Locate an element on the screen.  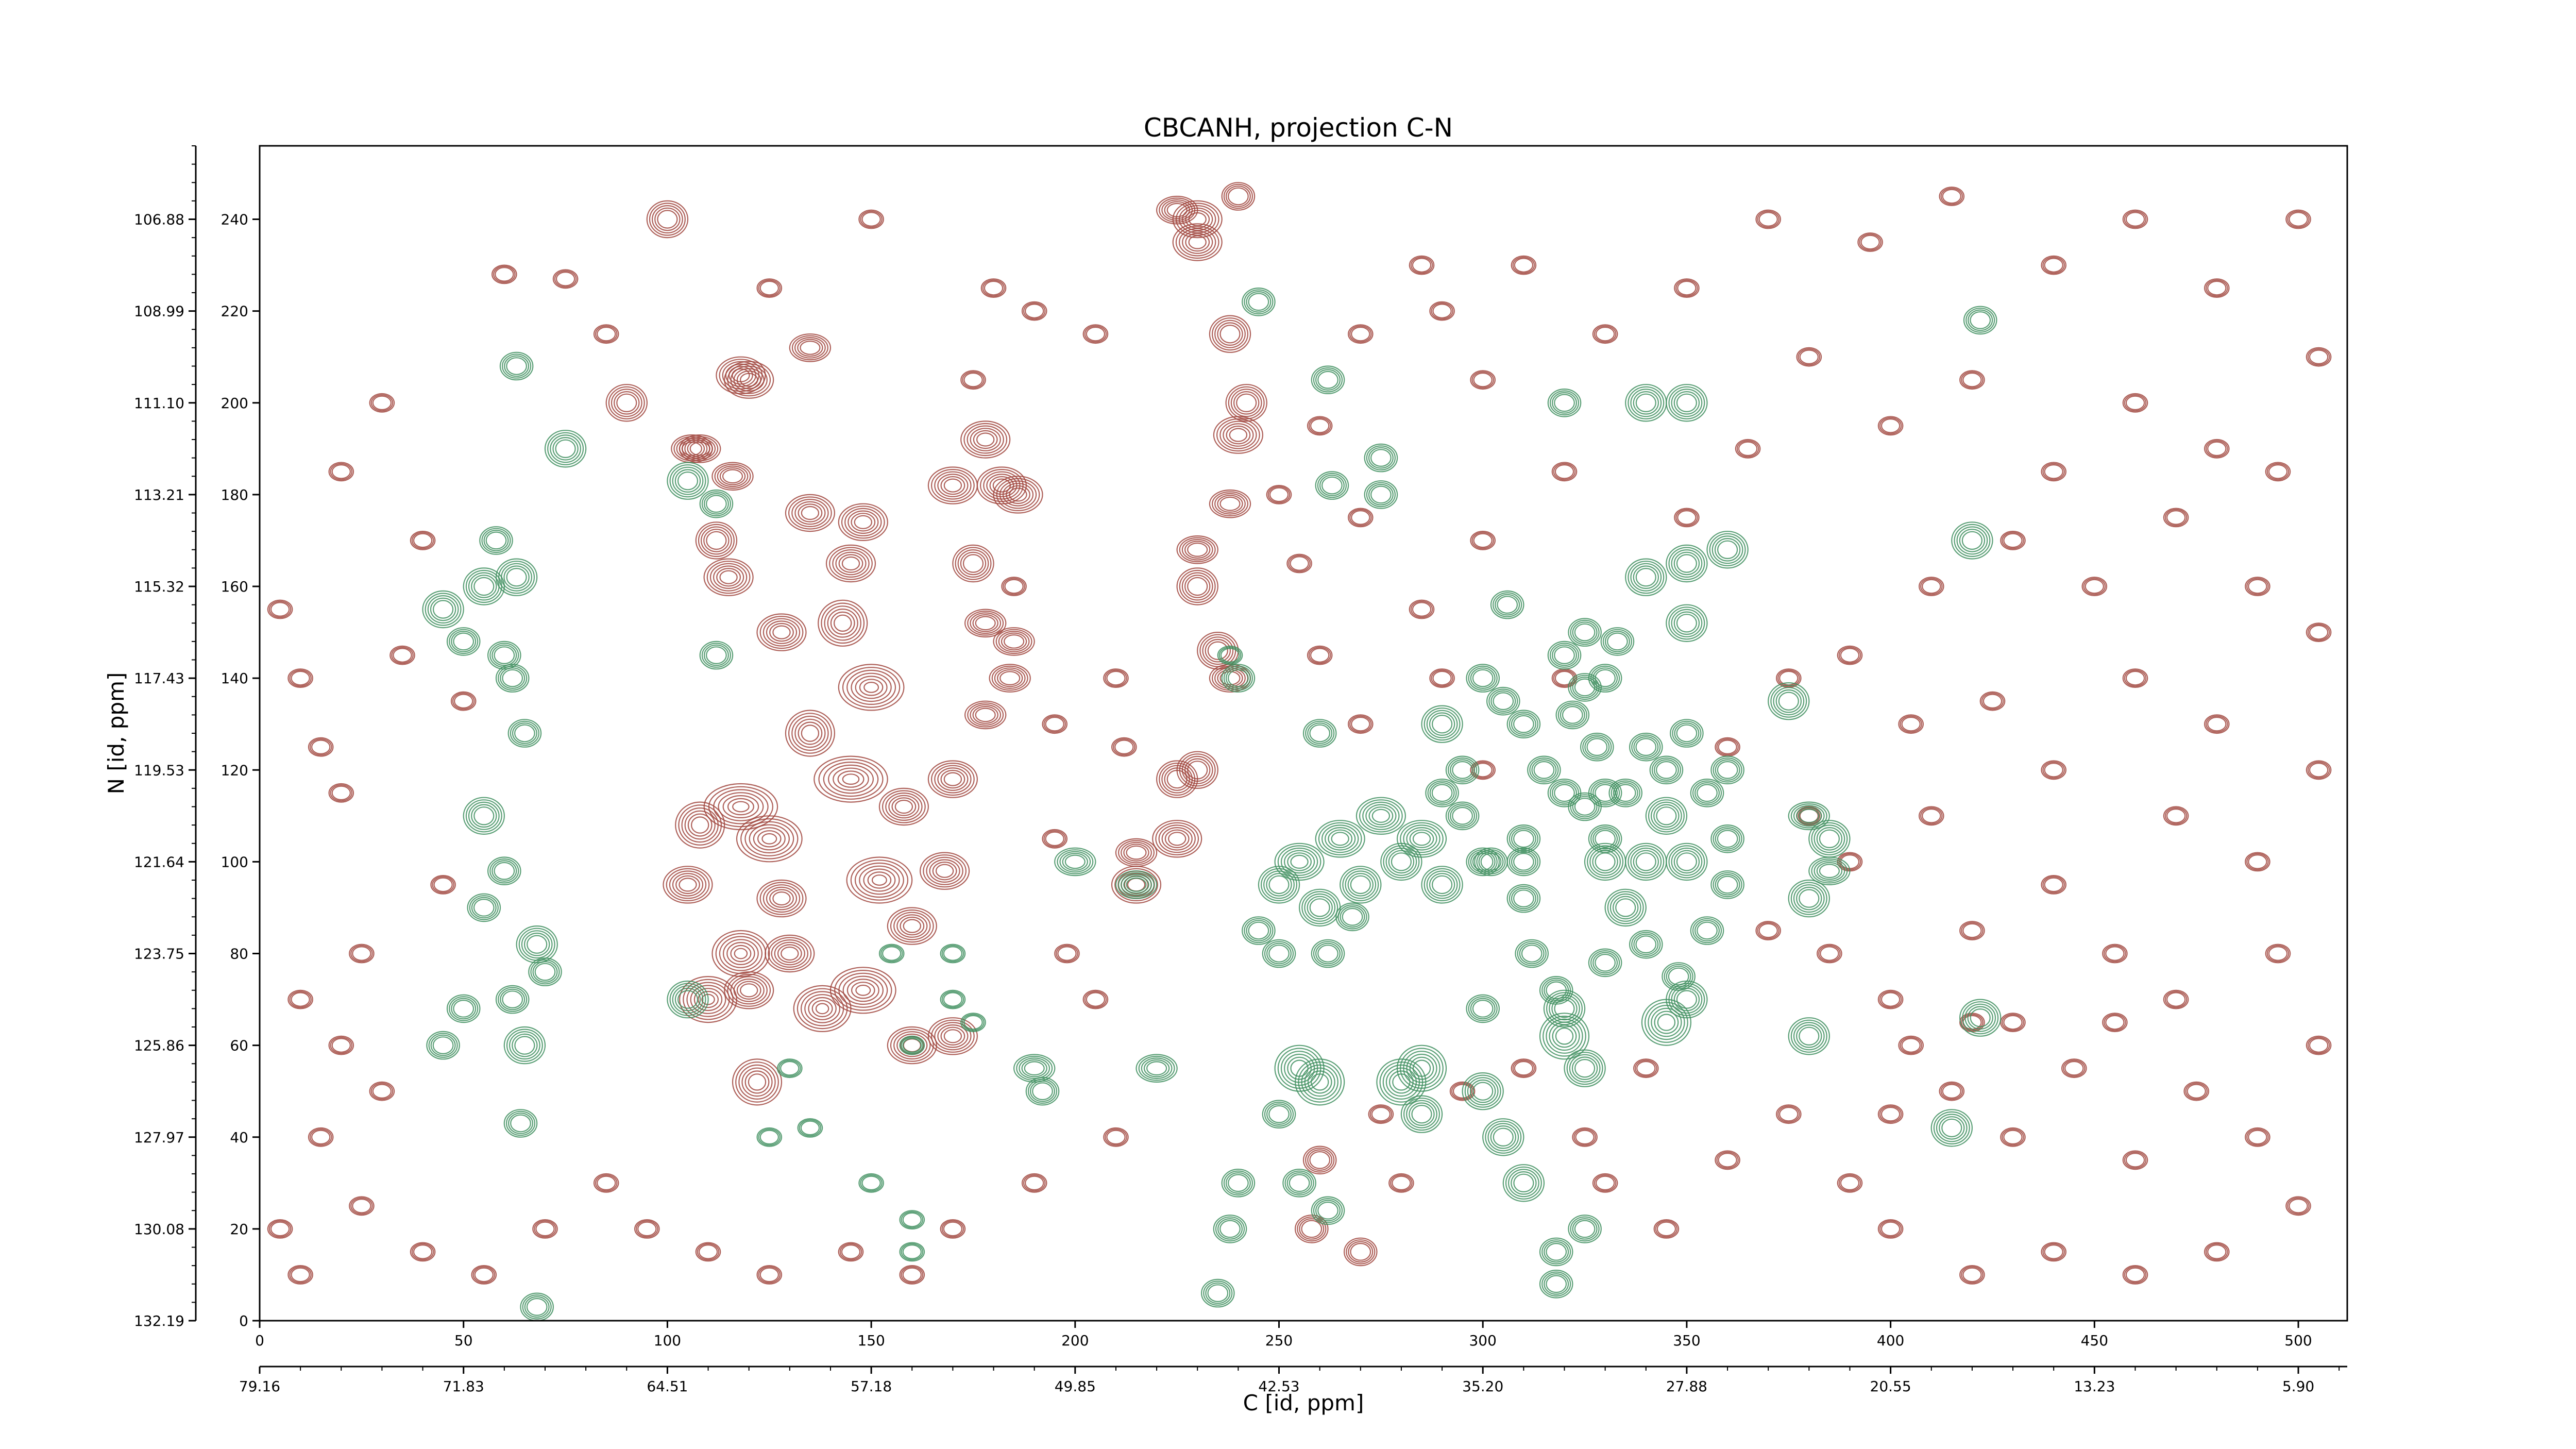
y-axis-label: N [id, ppm] is located at coordinates (116, 733).